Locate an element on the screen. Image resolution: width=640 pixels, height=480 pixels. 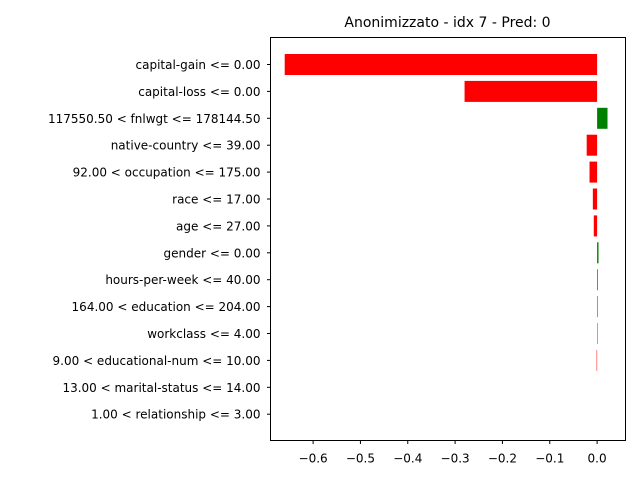
y-tick-label: age <= 27.00 is located at coordinates (218, 226).